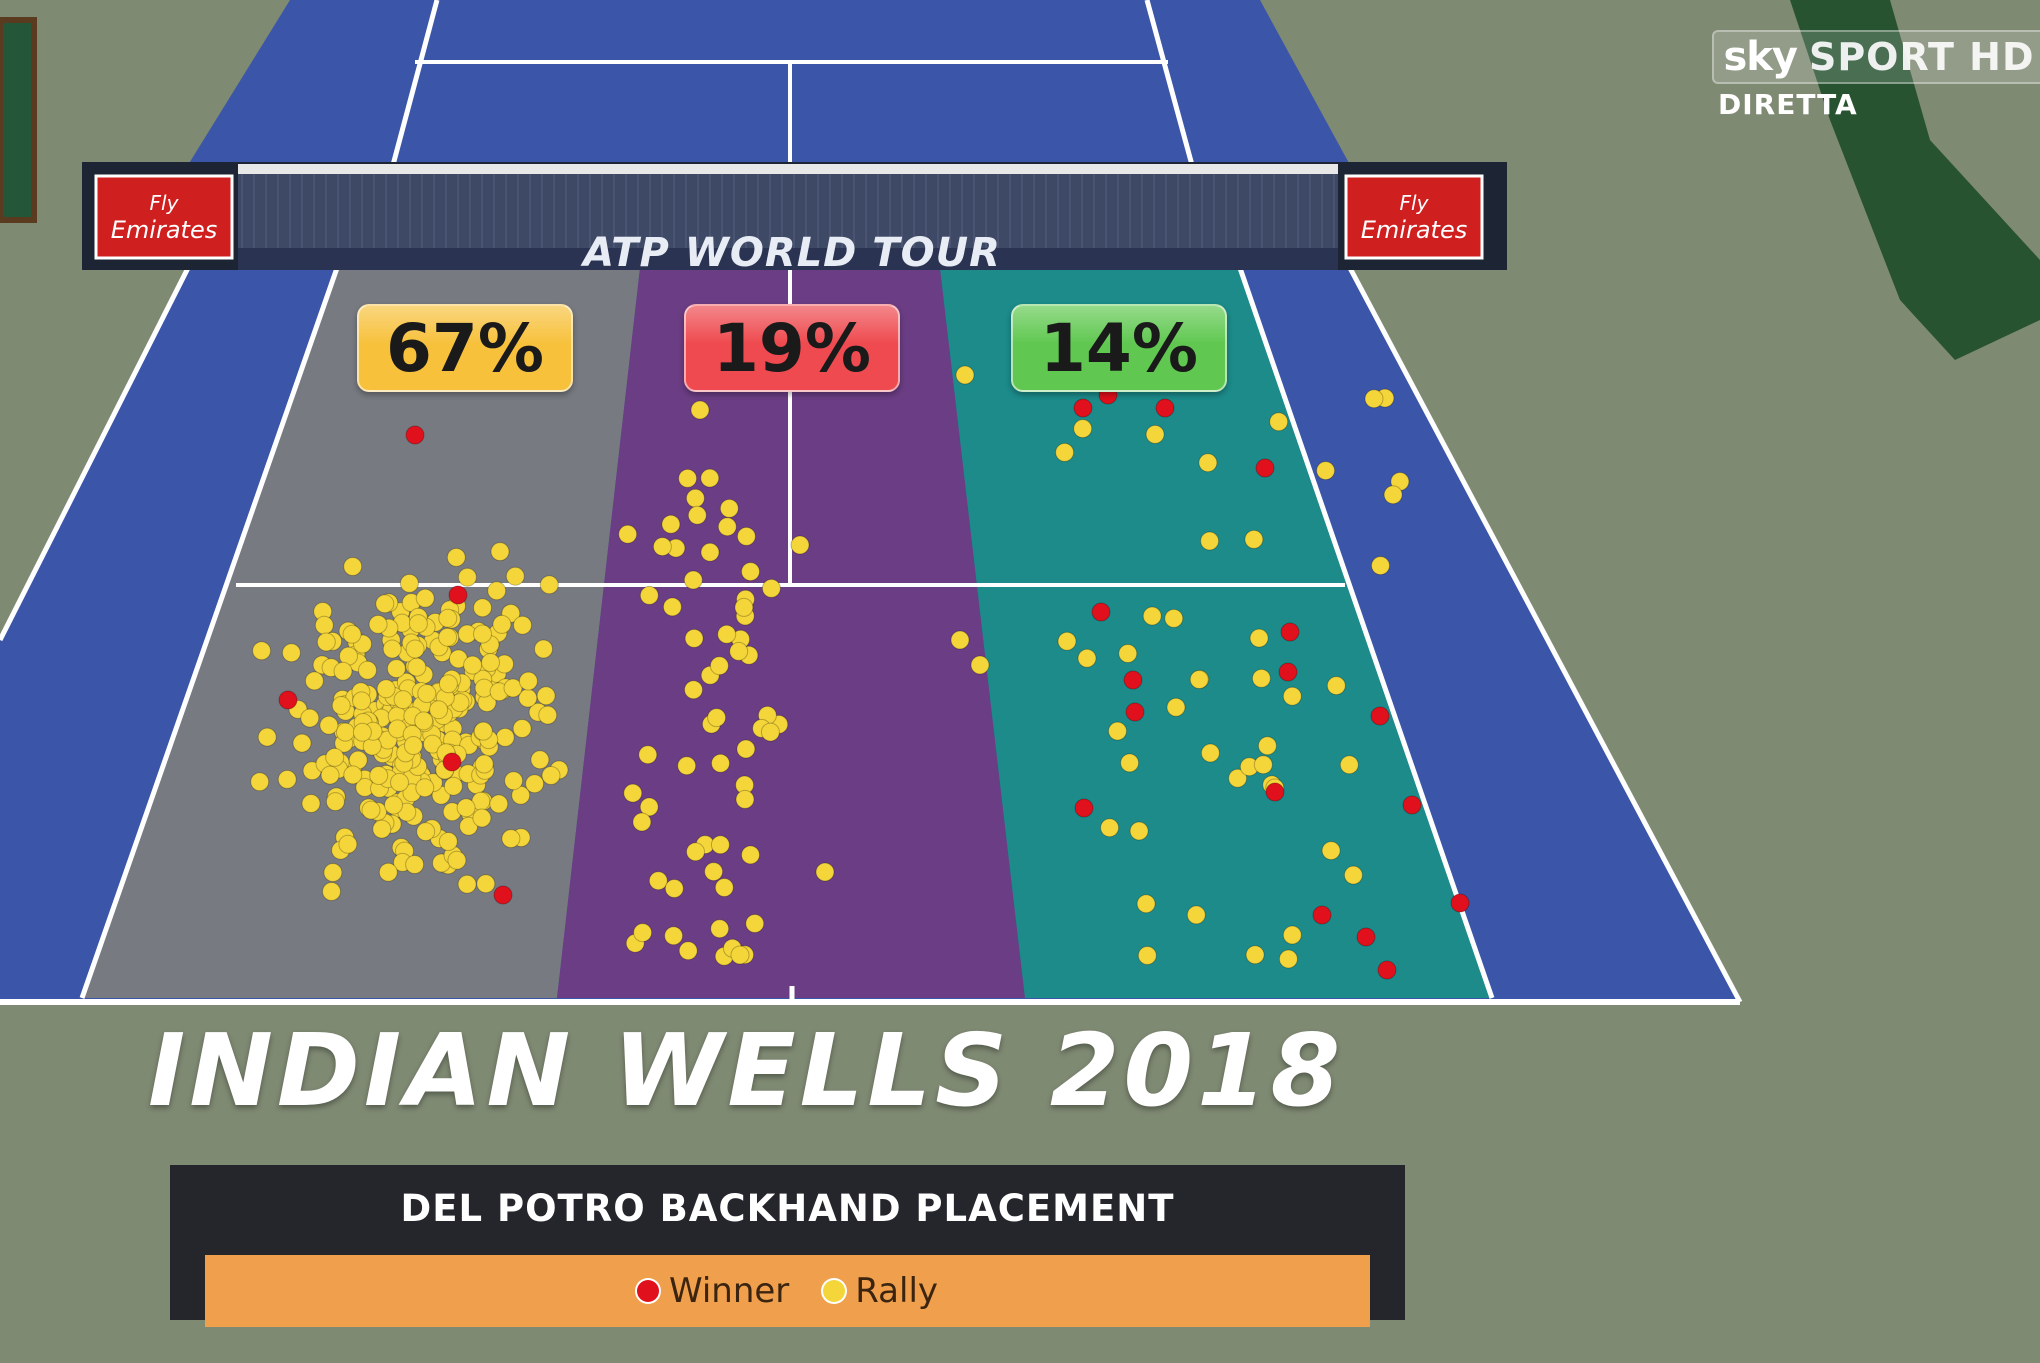 The width and height of the screenshot is (2040, 1363). I want to click on sponsor-right-line2: Emirates, so click(1414, 230).